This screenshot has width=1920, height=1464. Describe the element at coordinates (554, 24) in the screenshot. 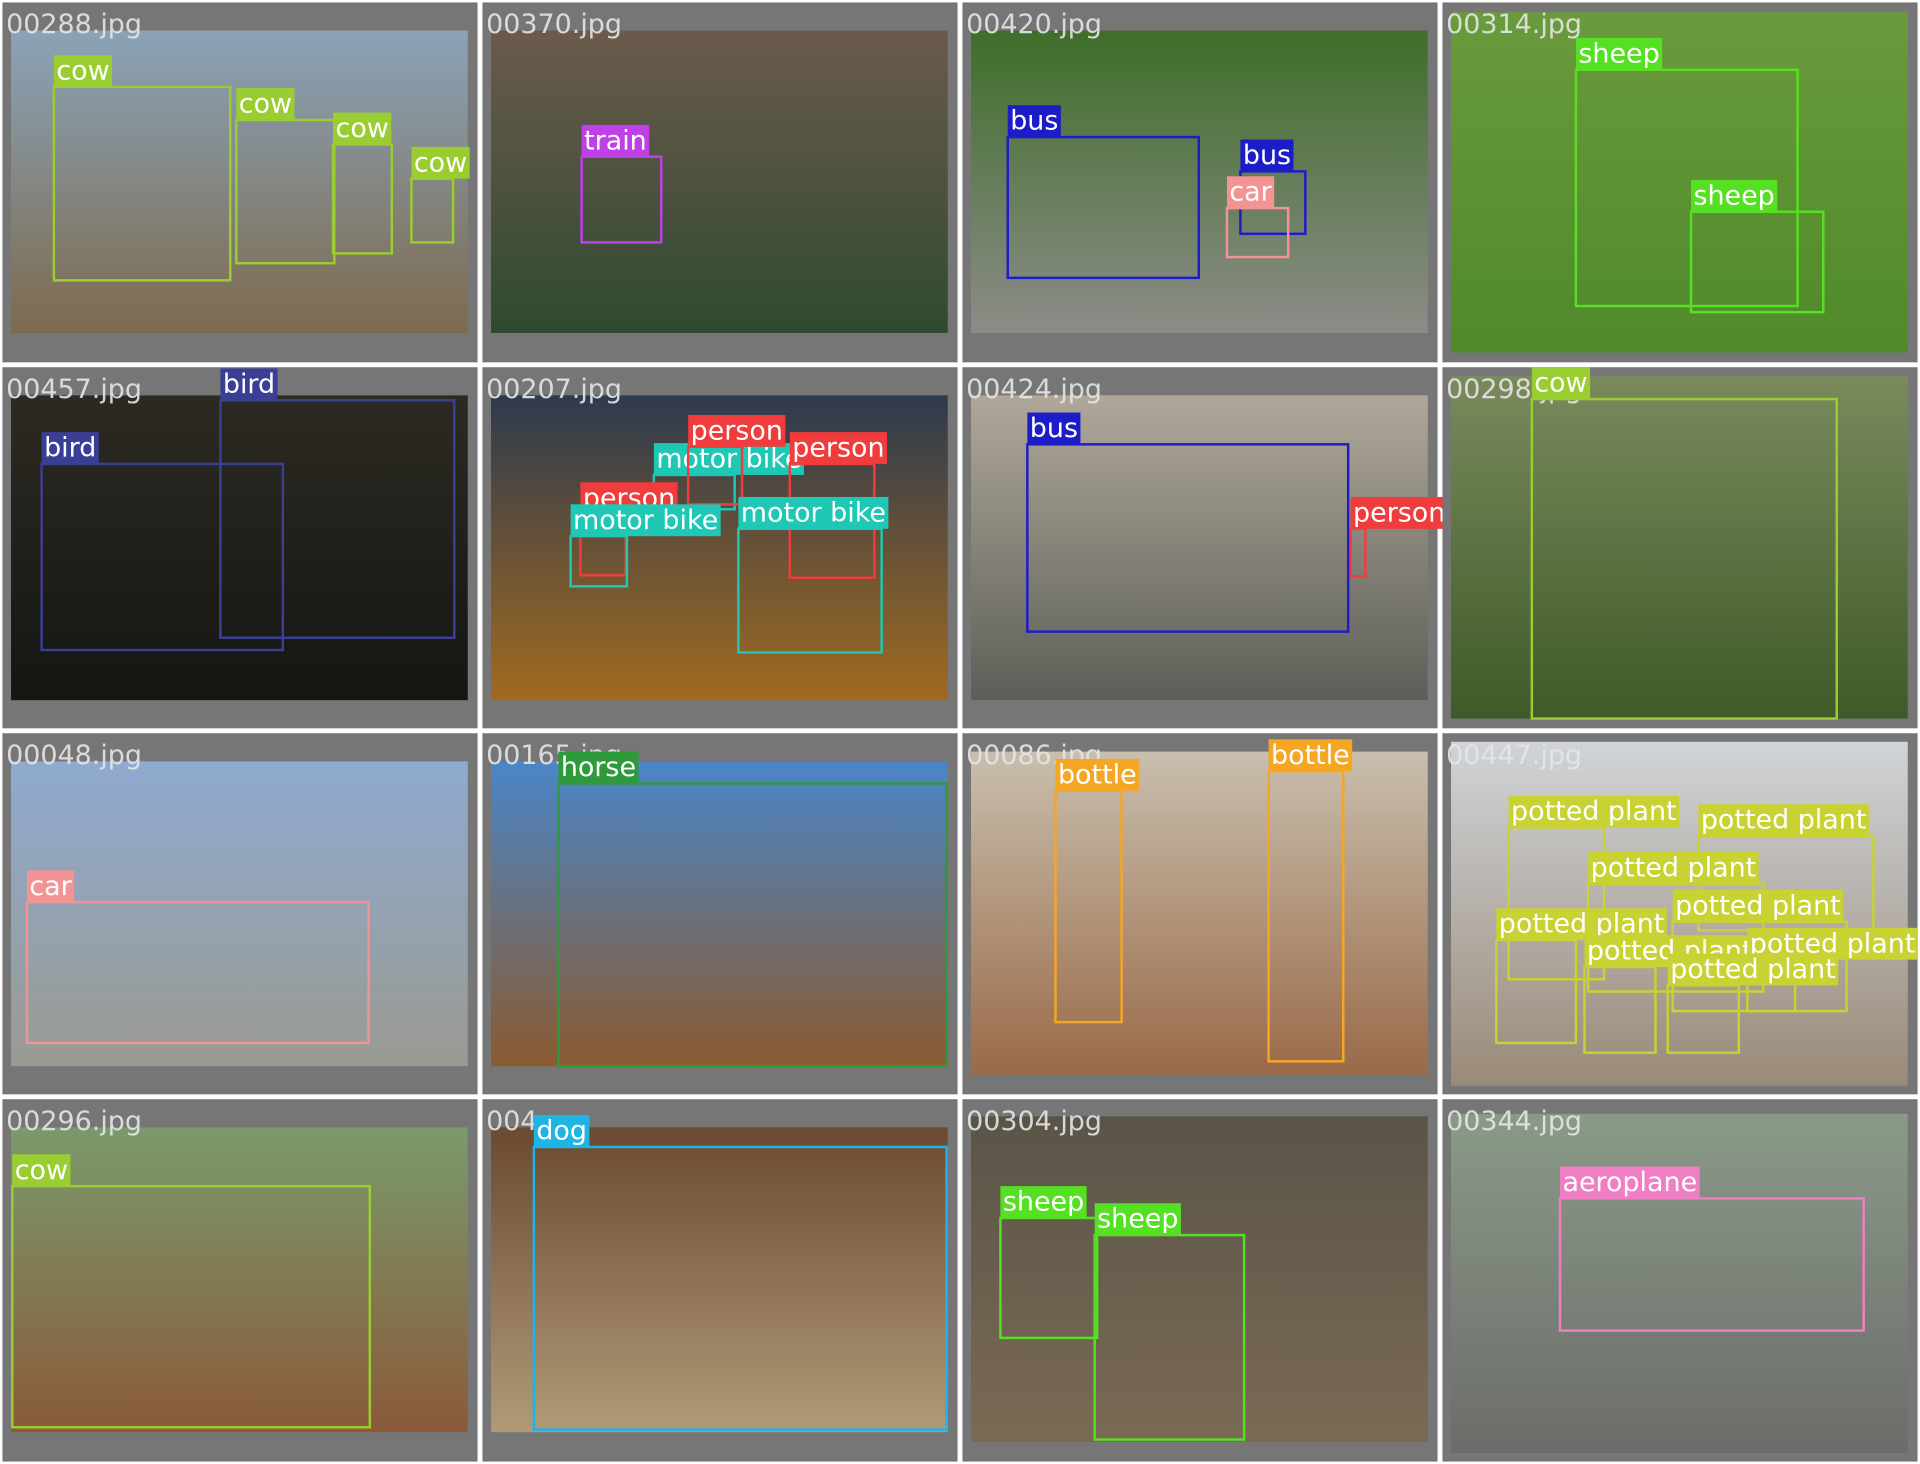

I see `filename: 00370.jpg` at that location.